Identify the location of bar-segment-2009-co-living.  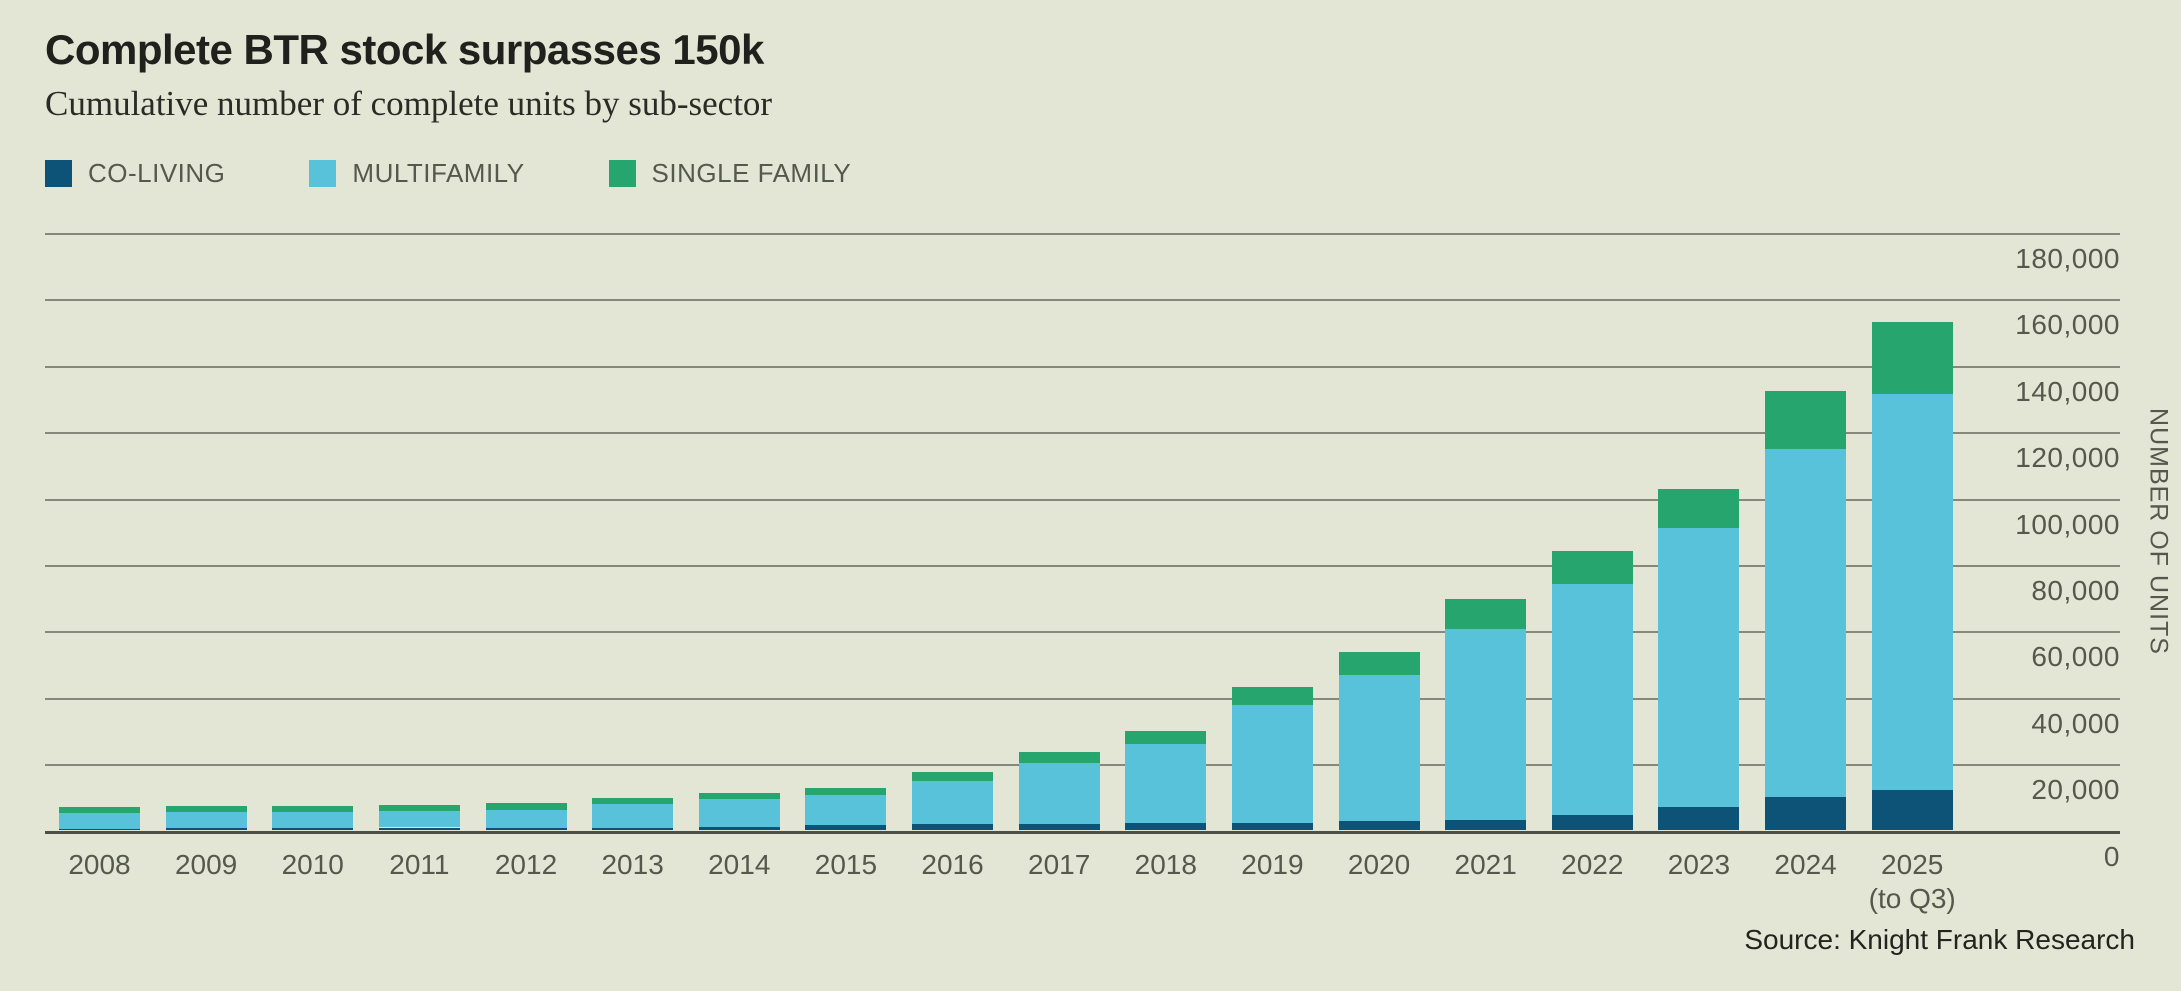
(206, 829).